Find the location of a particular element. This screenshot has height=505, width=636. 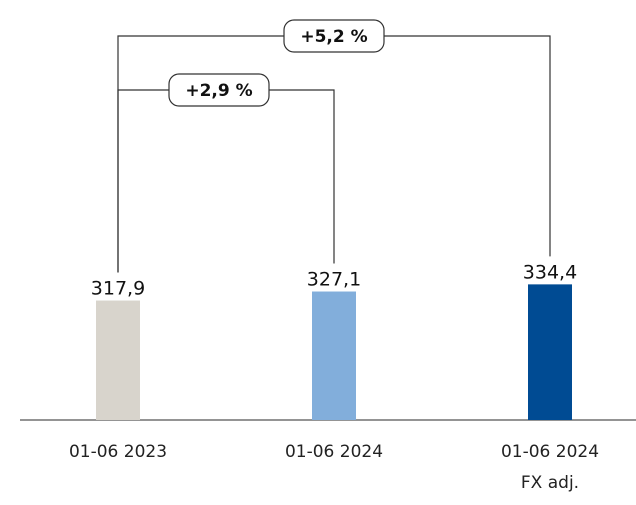

category-labels-group: 01-06 2023 01-06 2024 01-06 2024 FX adj. is located at coordinates (334, 467).